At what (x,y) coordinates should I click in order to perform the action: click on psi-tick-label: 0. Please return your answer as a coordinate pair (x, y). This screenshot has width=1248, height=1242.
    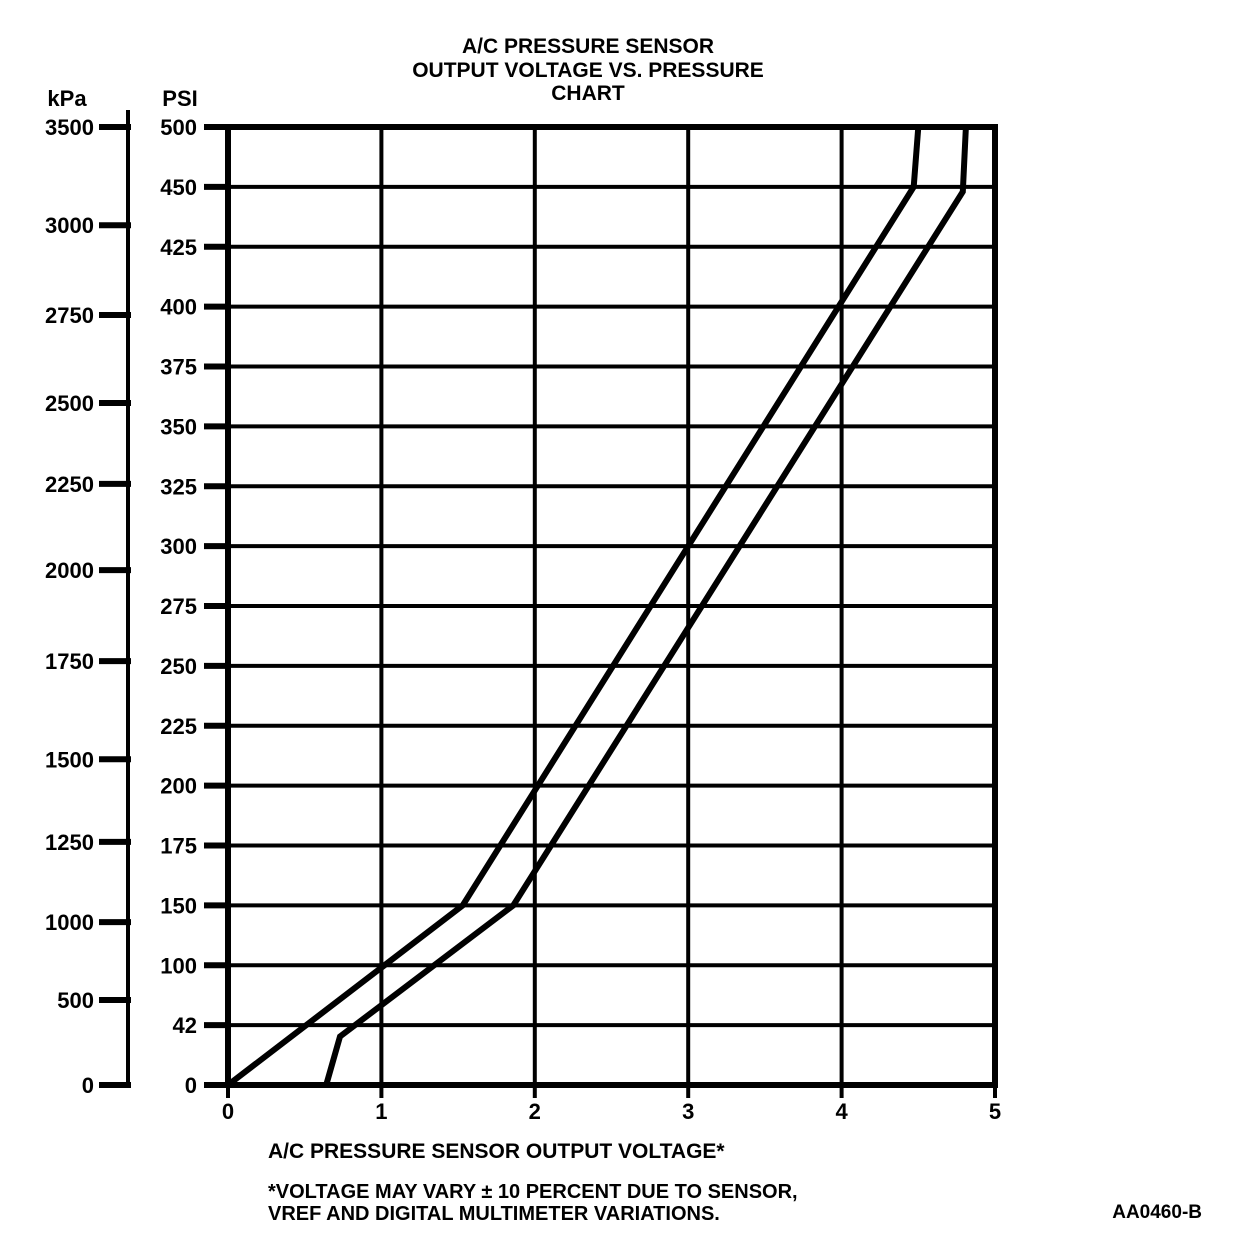
    Looking at the image, I should click on (191, 1085).